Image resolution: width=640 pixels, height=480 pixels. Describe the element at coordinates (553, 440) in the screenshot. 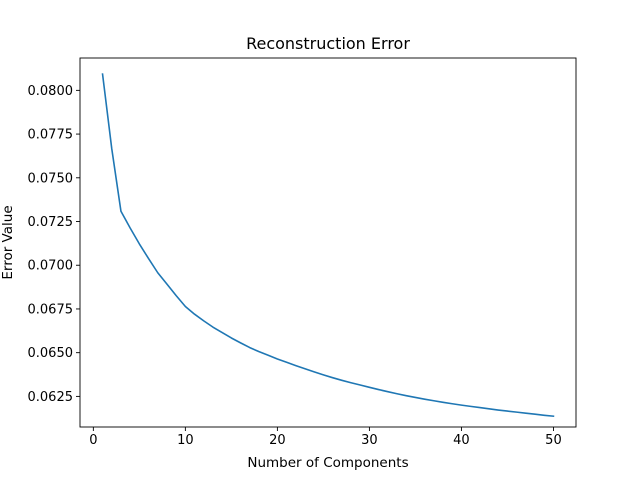

I see `x-tick-label: 50` at that location.